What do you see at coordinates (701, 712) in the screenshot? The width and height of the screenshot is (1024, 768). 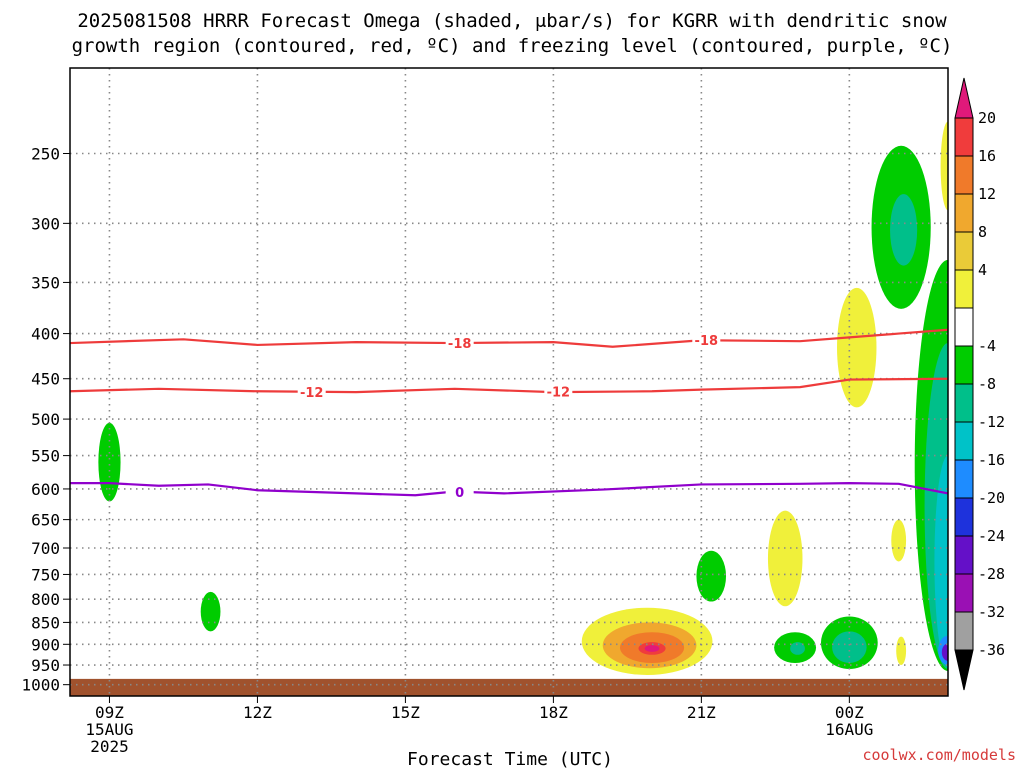 I see `x-tick-label-21z: 21Z` at bounding box center [701, 712].